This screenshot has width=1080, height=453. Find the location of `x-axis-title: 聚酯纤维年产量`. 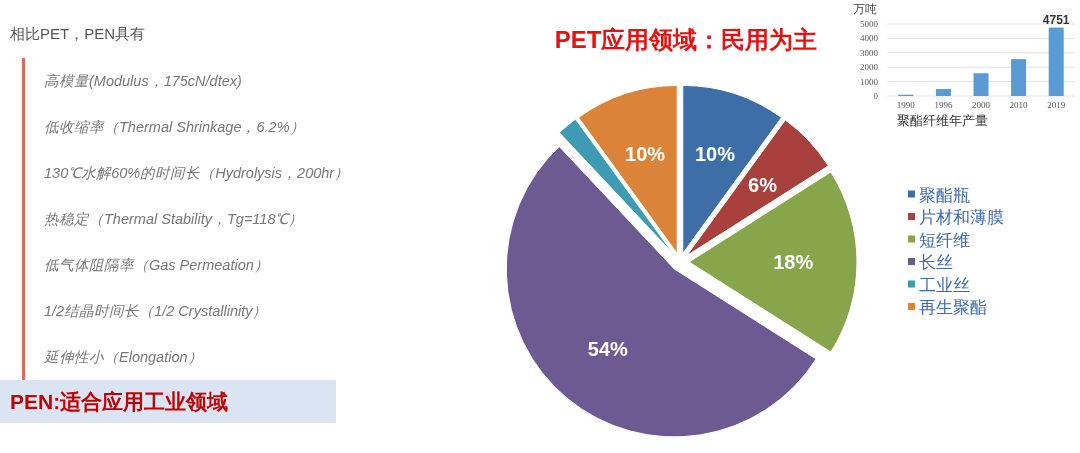

x-axis-title: 聚酯纤维年产量 is located at coordinates (942, 120).